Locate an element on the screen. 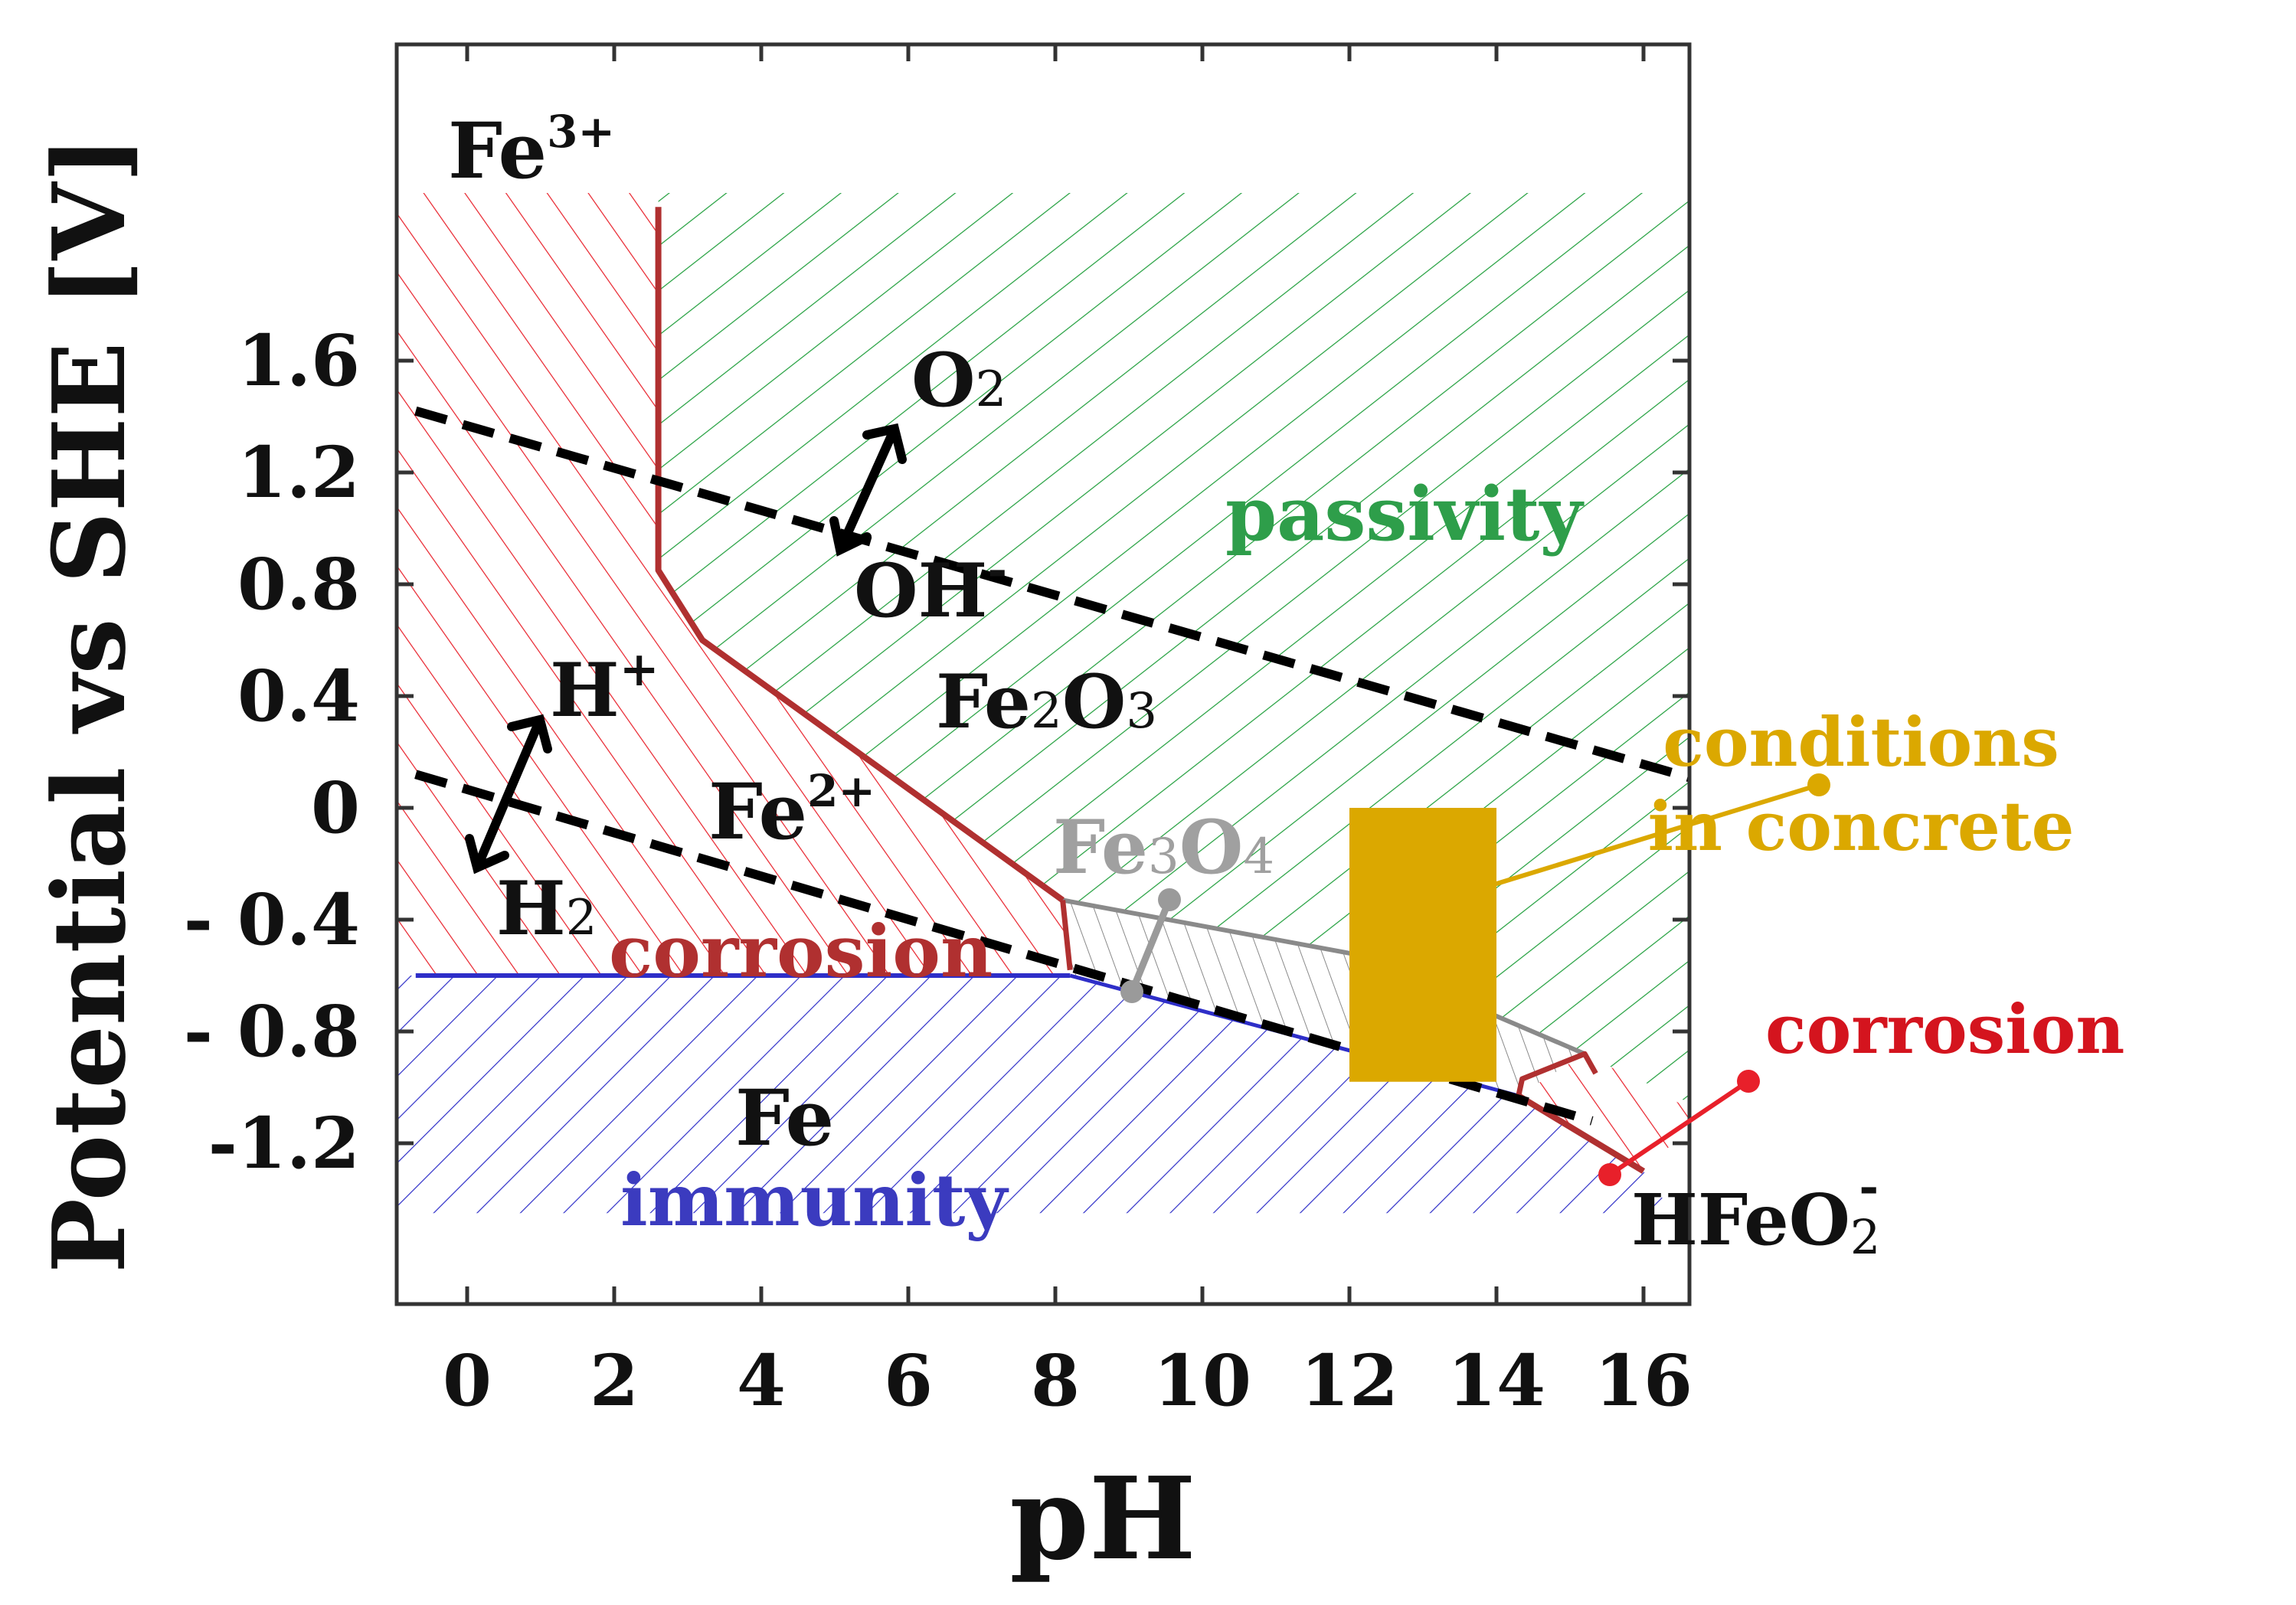 The width and height of the screenshot is (2296, 1605). hfeo2-fe-boundary is located at coordinates (1581, 1133).